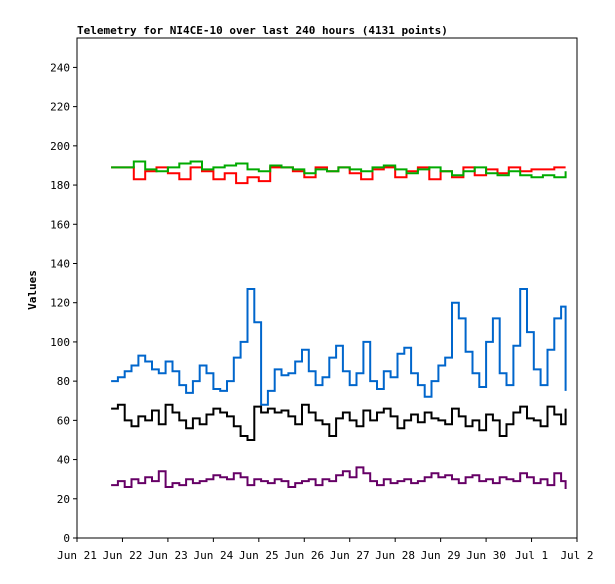 Image resolution: width=615 pixels, height=584 pixels. What do you see at coordinates (576, 555) in the screenshot?
I see `x-tick-label: Jul 2` at bounding box center [576, 555].